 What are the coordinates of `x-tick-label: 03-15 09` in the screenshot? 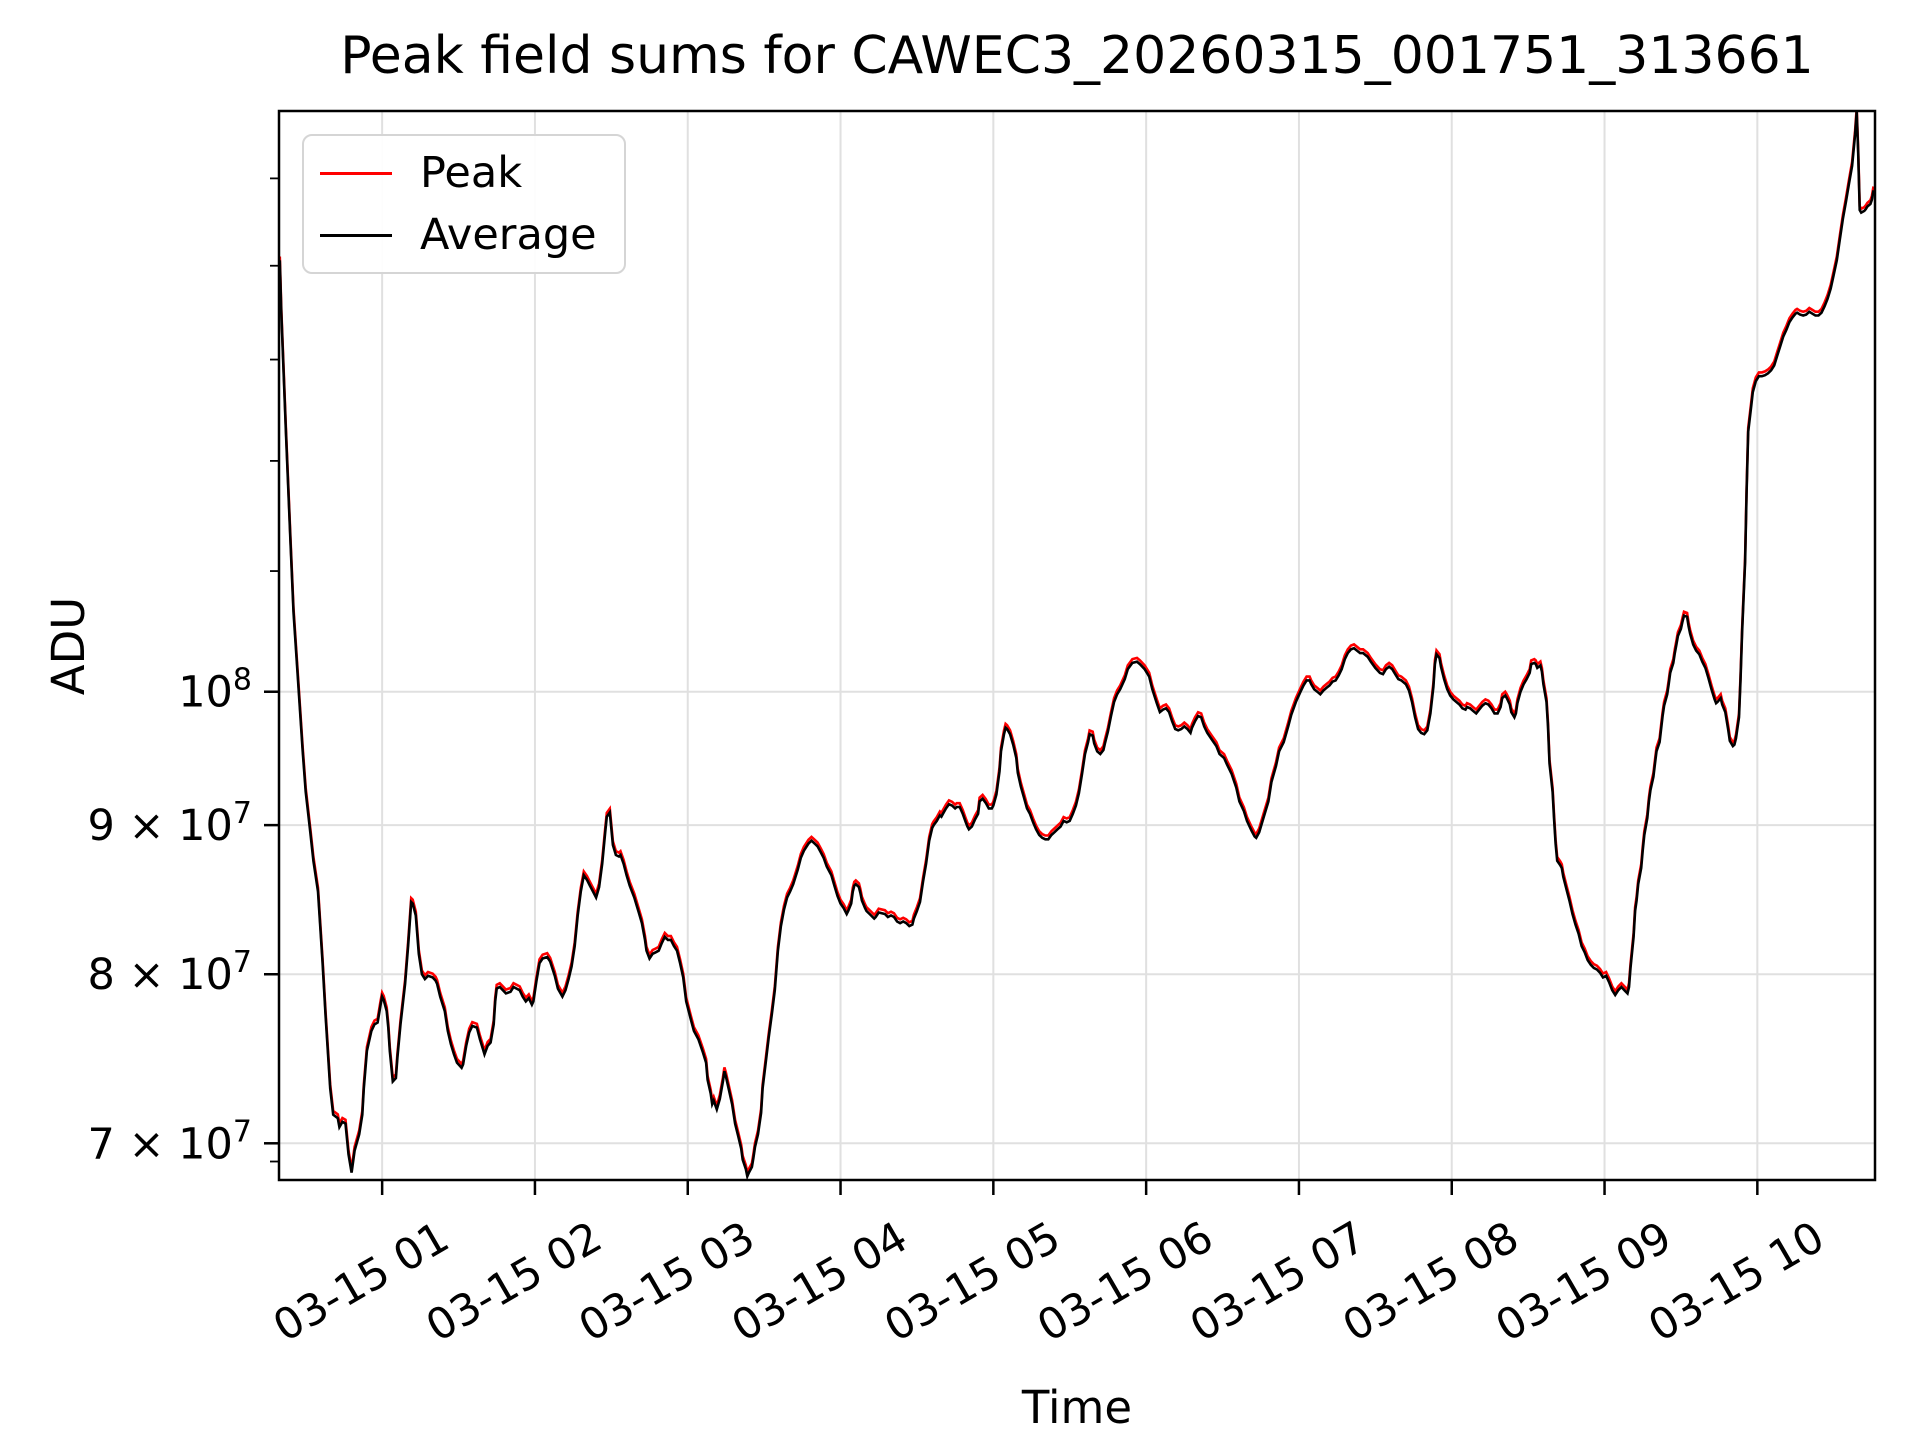 It's located at (1584, 1282).